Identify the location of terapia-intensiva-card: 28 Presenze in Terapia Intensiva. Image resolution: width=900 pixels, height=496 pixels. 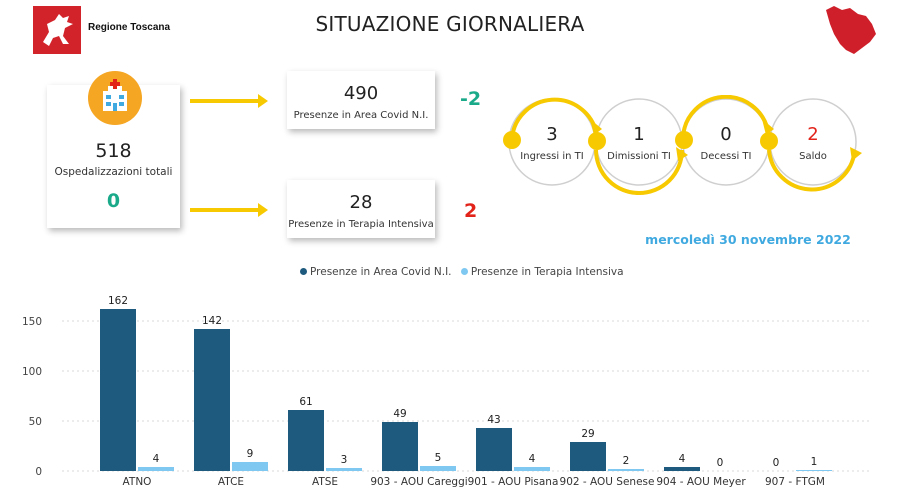
(361, 209).